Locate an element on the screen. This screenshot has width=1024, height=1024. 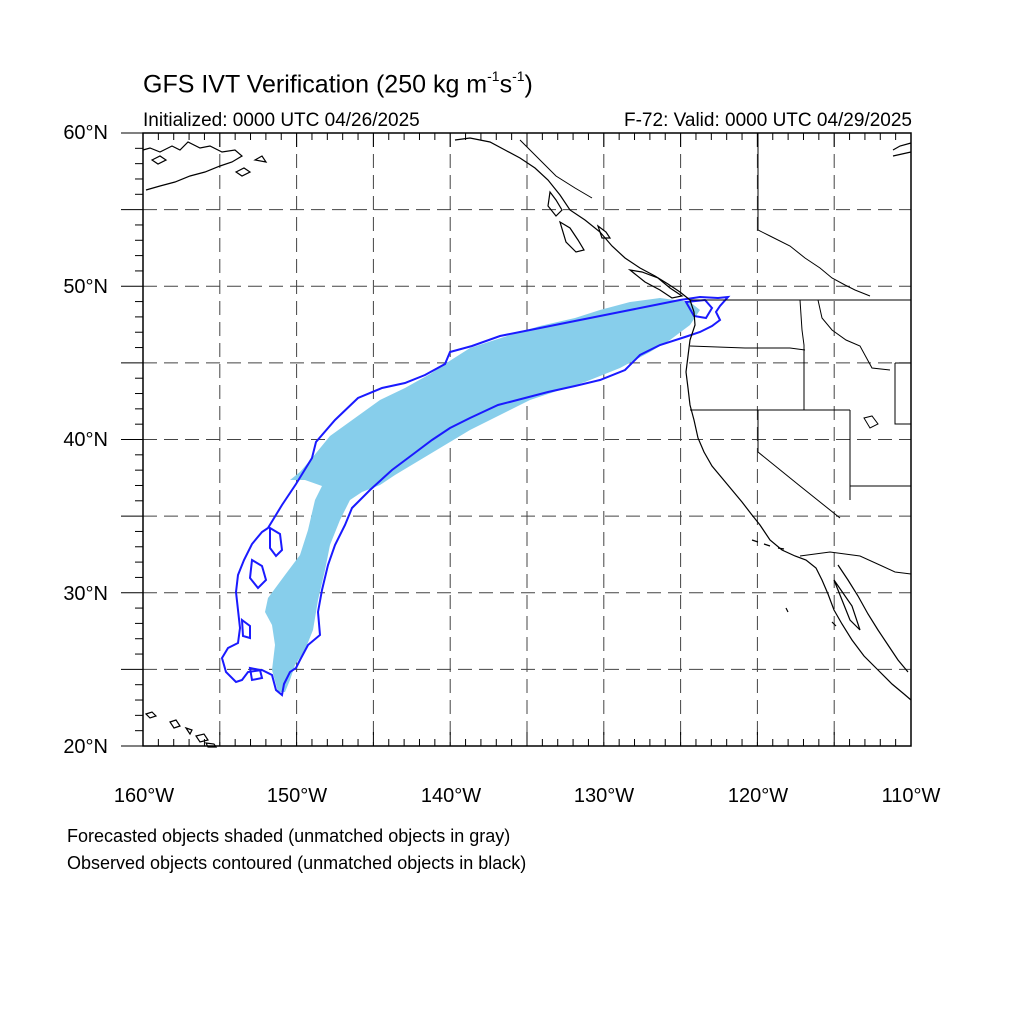
border-montana-idaho is located at coordinates (854, 335).